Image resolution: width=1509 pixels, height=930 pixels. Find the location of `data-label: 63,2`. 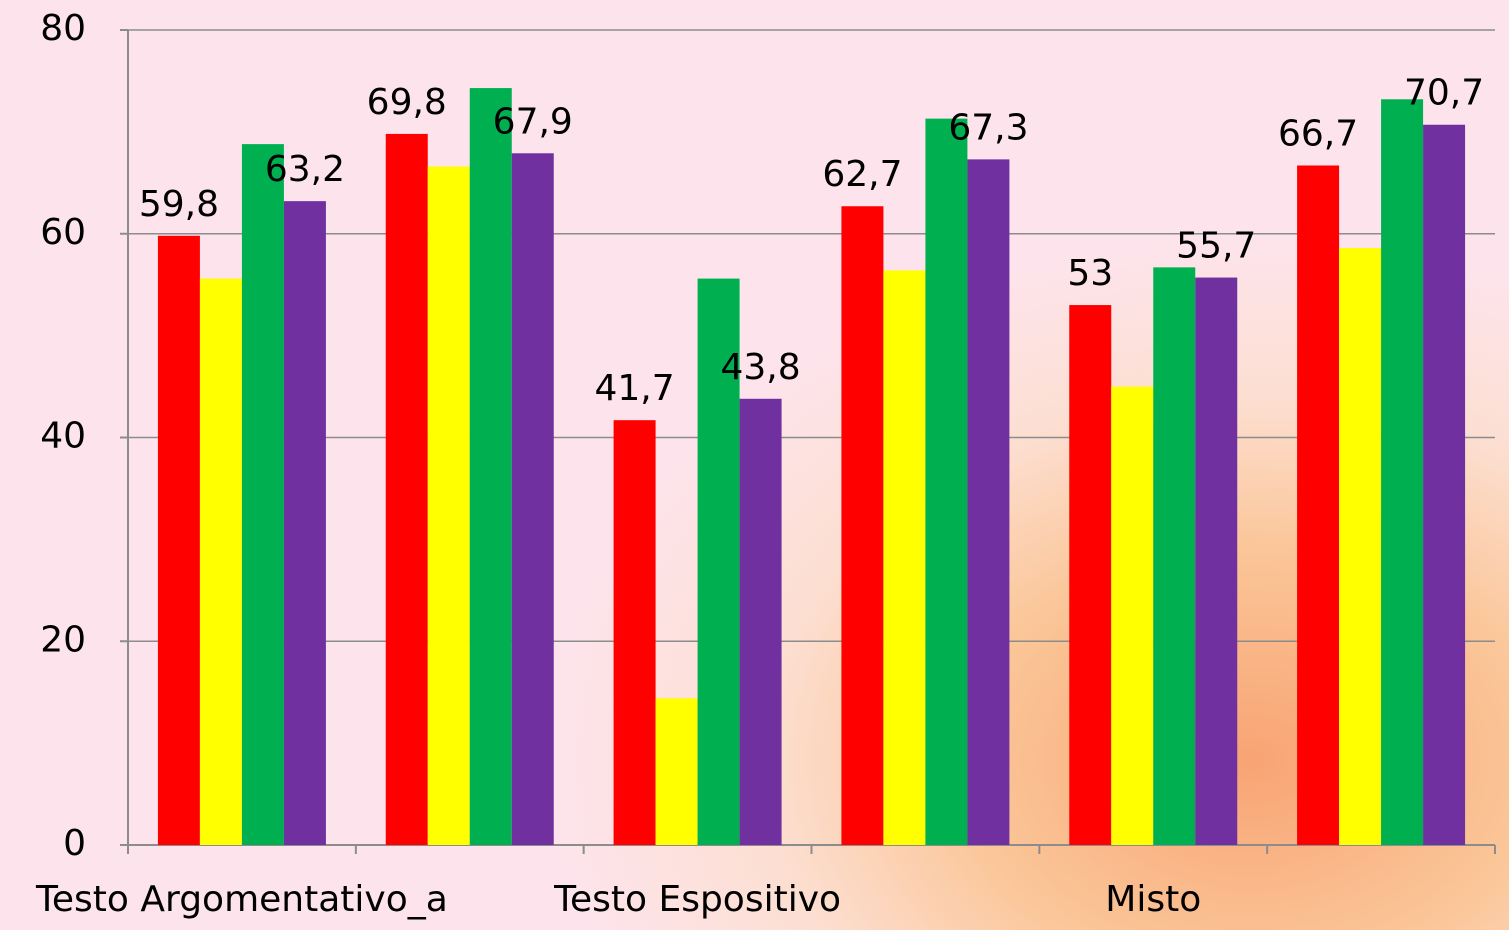

data-label: 63,2 is located at coordinates (305, 169).